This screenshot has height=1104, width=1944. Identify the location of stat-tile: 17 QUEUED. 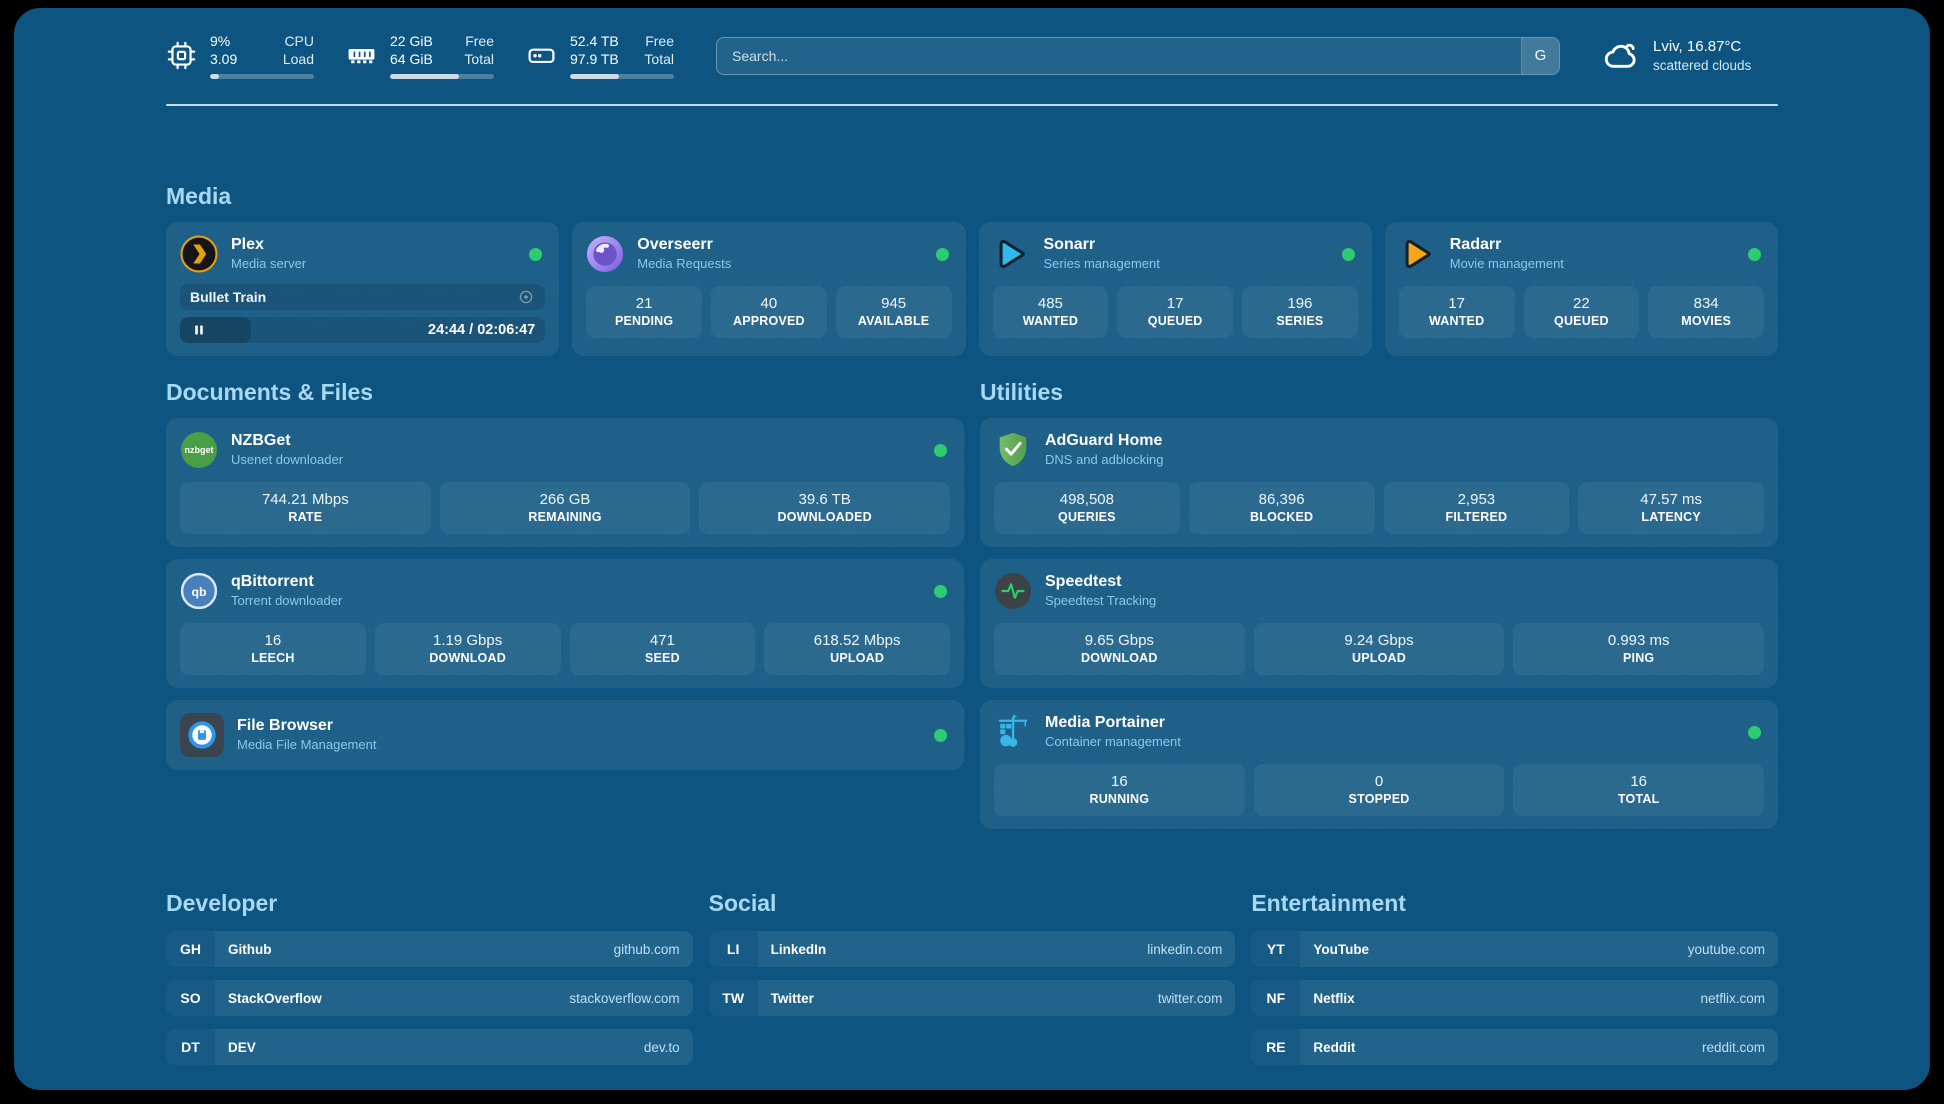
(1175, 312).